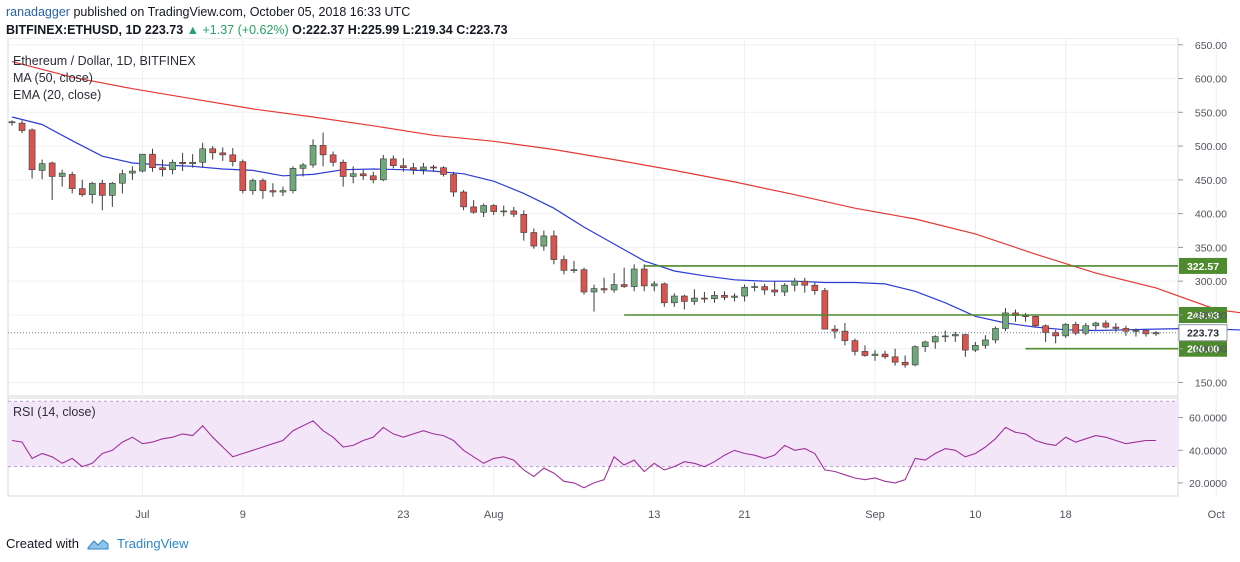 The image size is (1240, 562). Describe the element at coordinates (1211, 282) in the screenshot. I see `y-tick-label: 300.00` at that location.